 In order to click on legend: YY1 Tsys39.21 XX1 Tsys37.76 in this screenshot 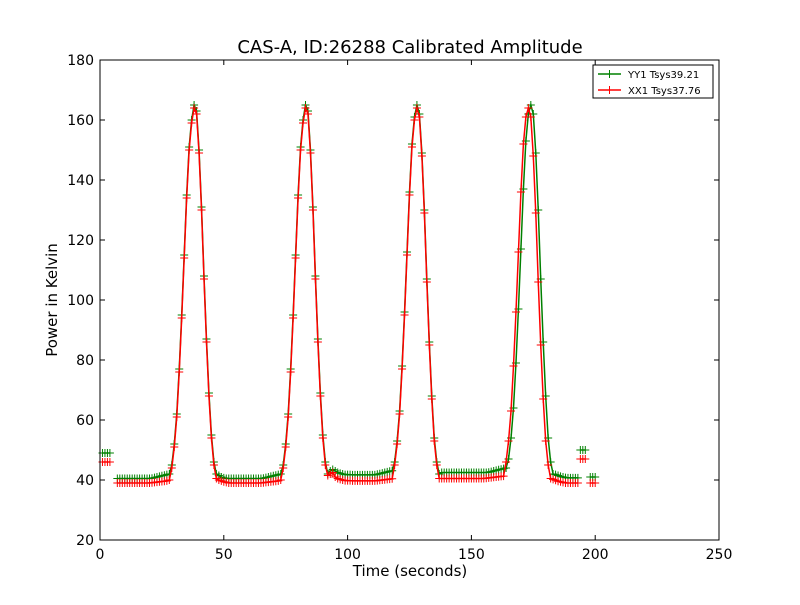, I will do `click(653, 81)`.